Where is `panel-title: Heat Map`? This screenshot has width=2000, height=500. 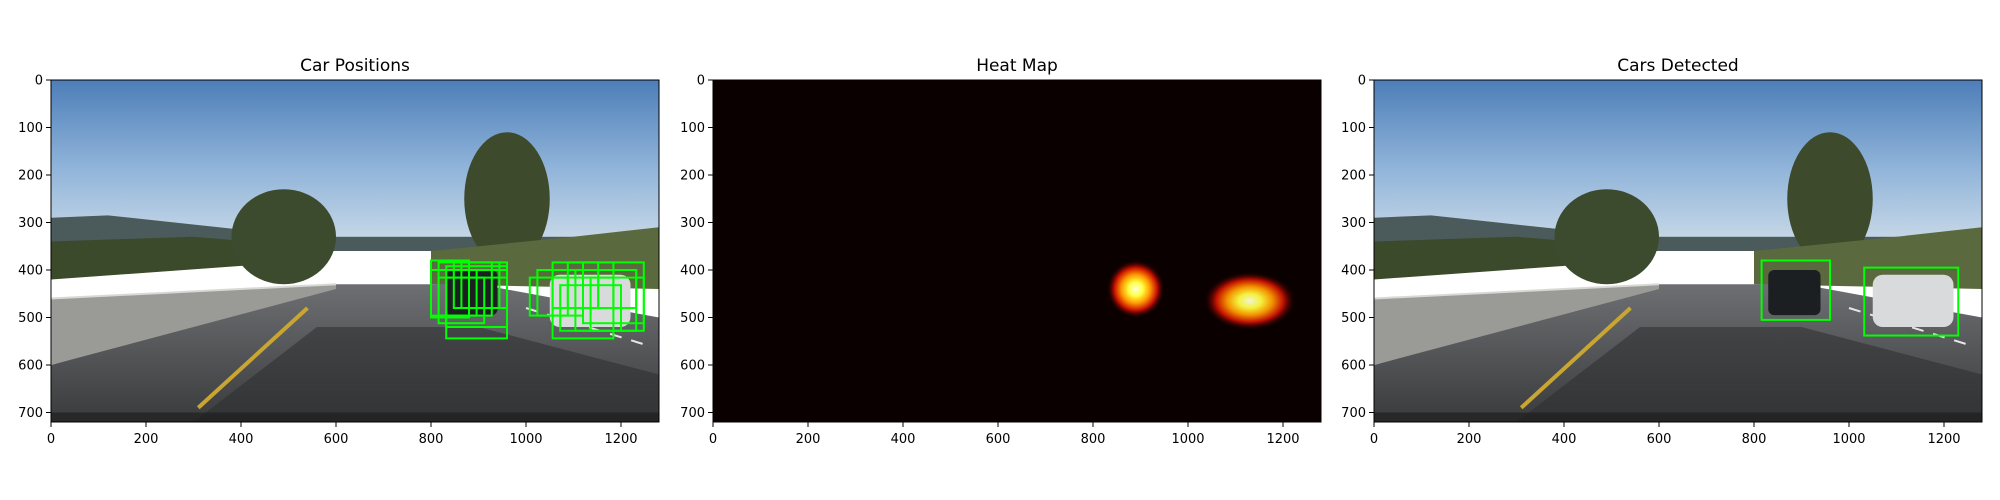 panel-title: Heat Map is located at coordinates (1017, 66).